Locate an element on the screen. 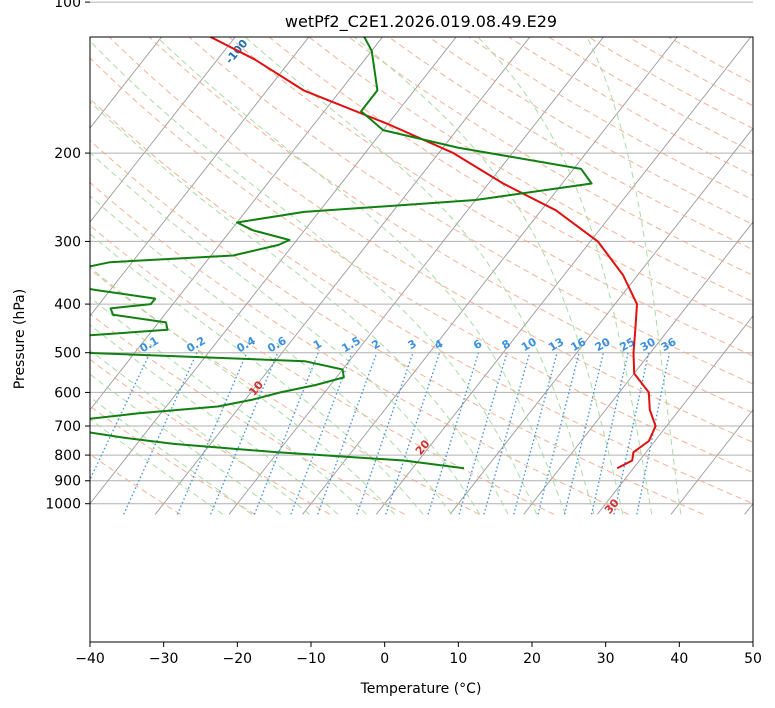 Image resolution: width=775 pixels, height=708 pixels. y-tick-label: 200 is located at coordinates (67, 154).